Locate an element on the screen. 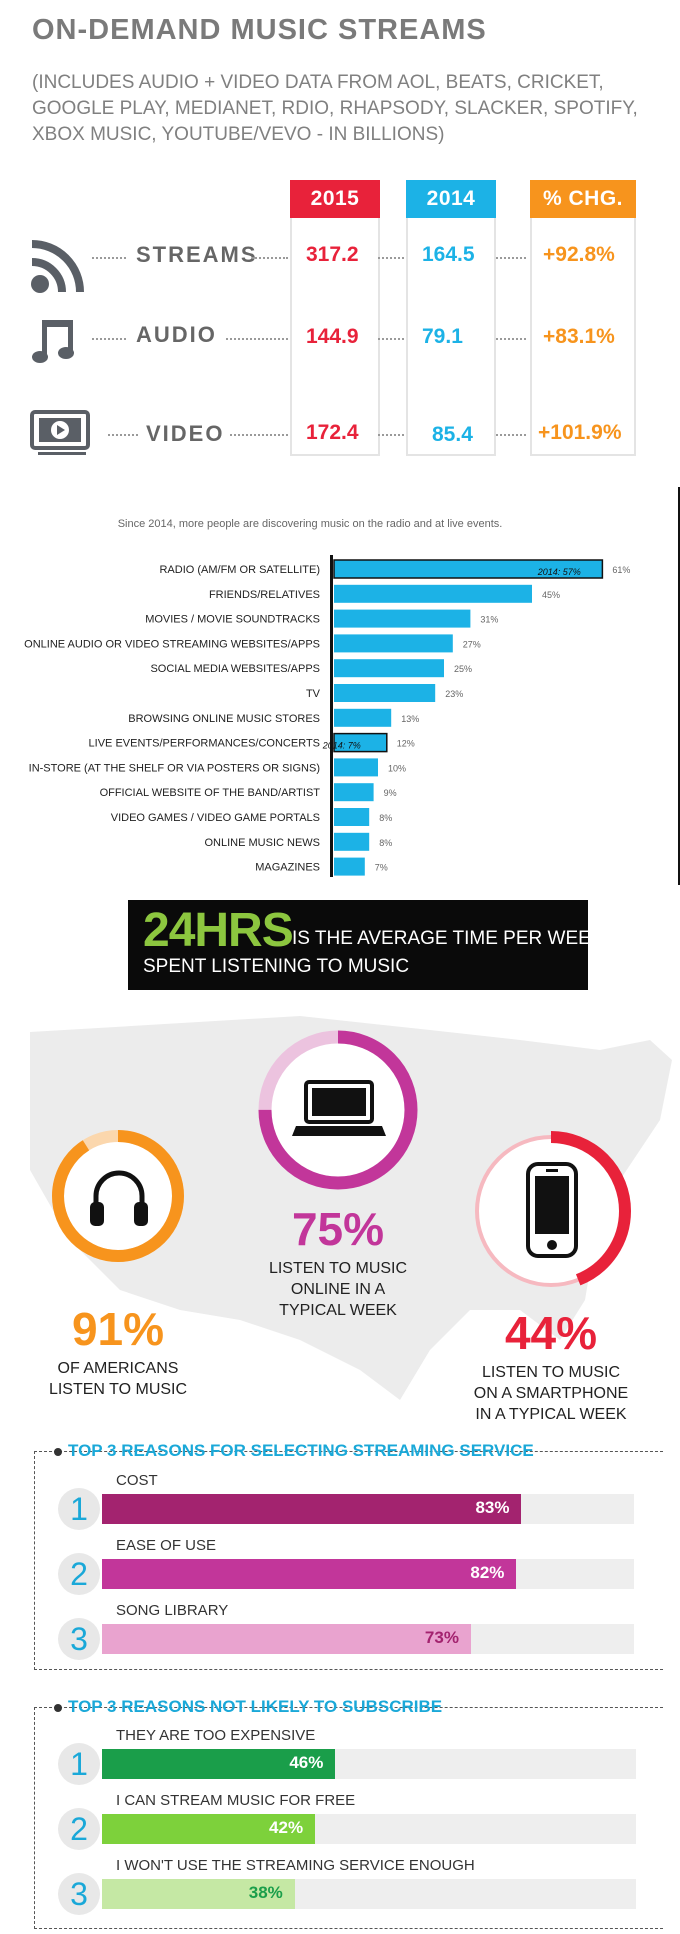 This screenshot has height=1934, width=680. reasons-not-title: TOP 3 REASONS NOT LIKELY TO SUBSCRIBE is located at coordinates (255, 1706).